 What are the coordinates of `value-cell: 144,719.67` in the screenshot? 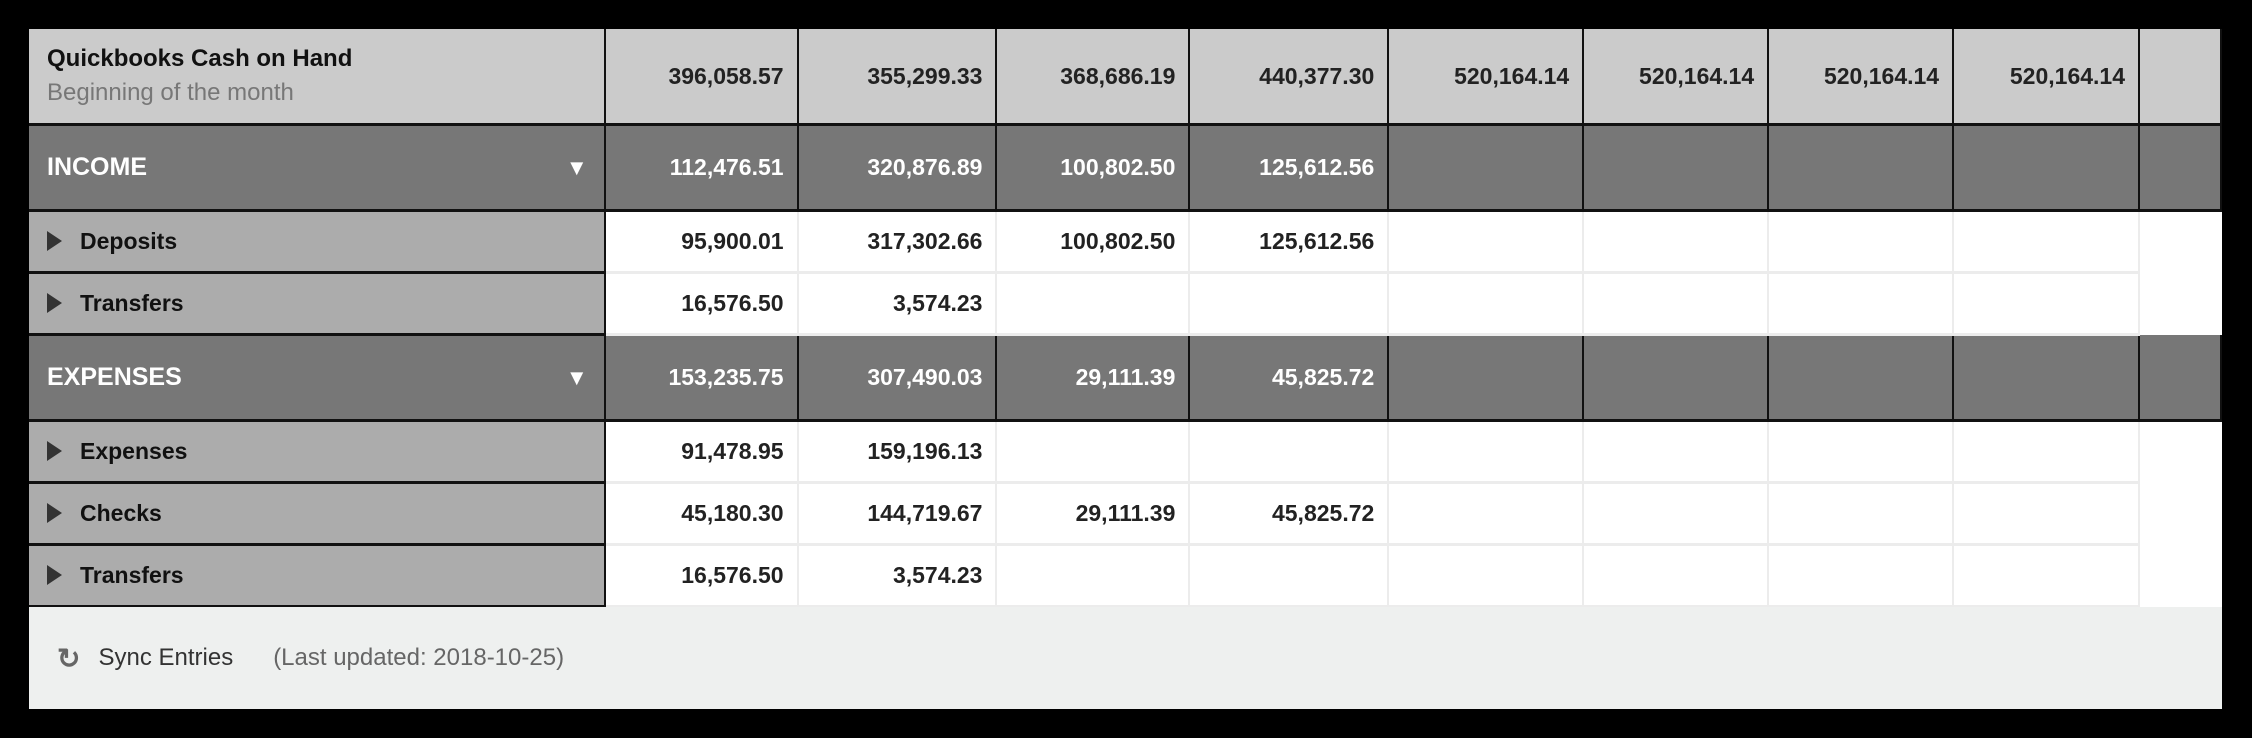 It's located at (897, 514).